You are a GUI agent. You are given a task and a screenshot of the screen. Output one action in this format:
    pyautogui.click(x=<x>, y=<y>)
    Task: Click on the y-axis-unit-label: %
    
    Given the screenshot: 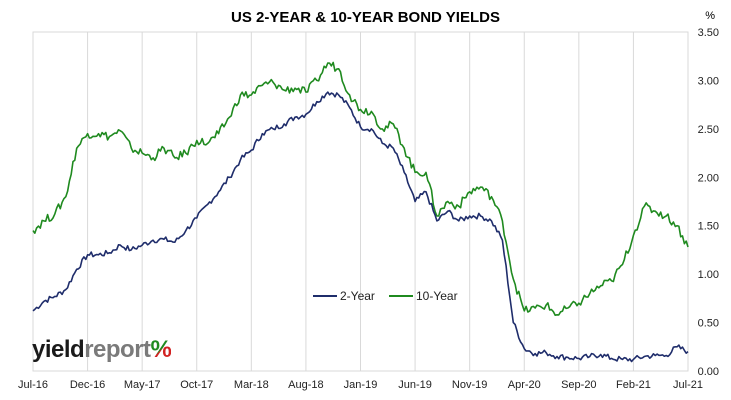 What is the action you would take?
    pyautogui.click(x=710, y=16)
    